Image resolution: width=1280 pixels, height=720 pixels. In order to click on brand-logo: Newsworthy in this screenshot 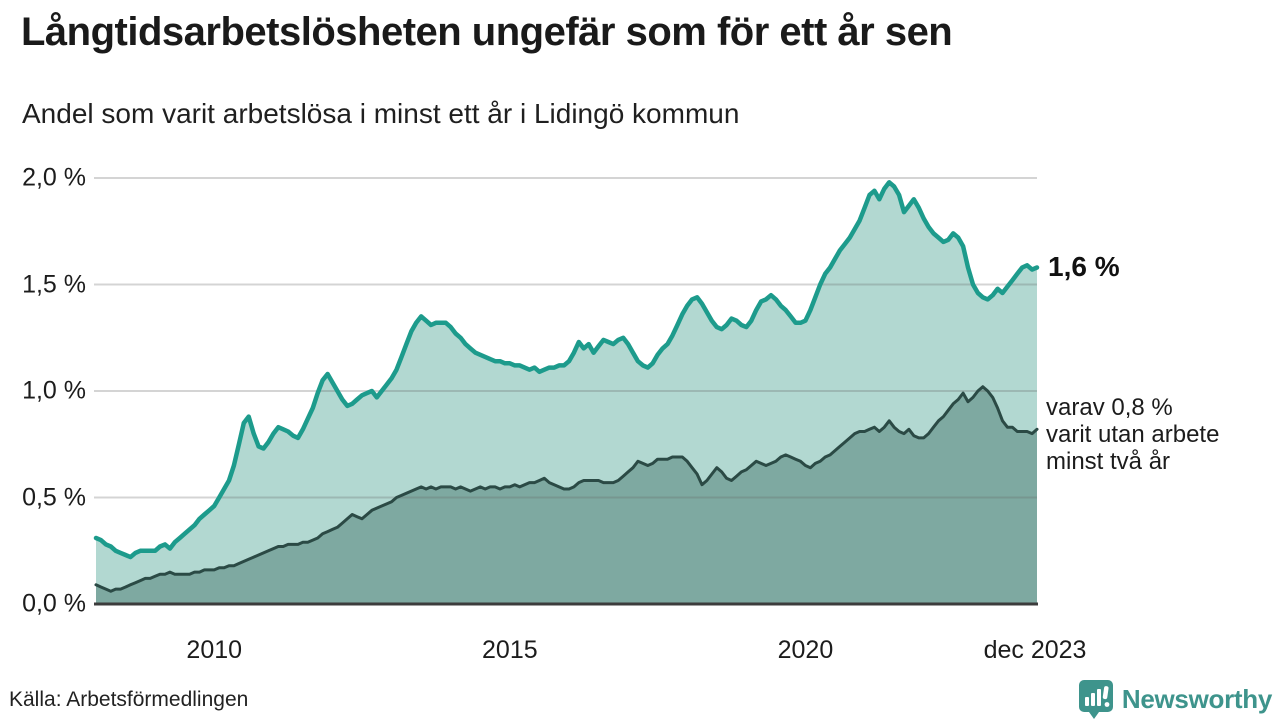, I will do `click(1174, 699)`.